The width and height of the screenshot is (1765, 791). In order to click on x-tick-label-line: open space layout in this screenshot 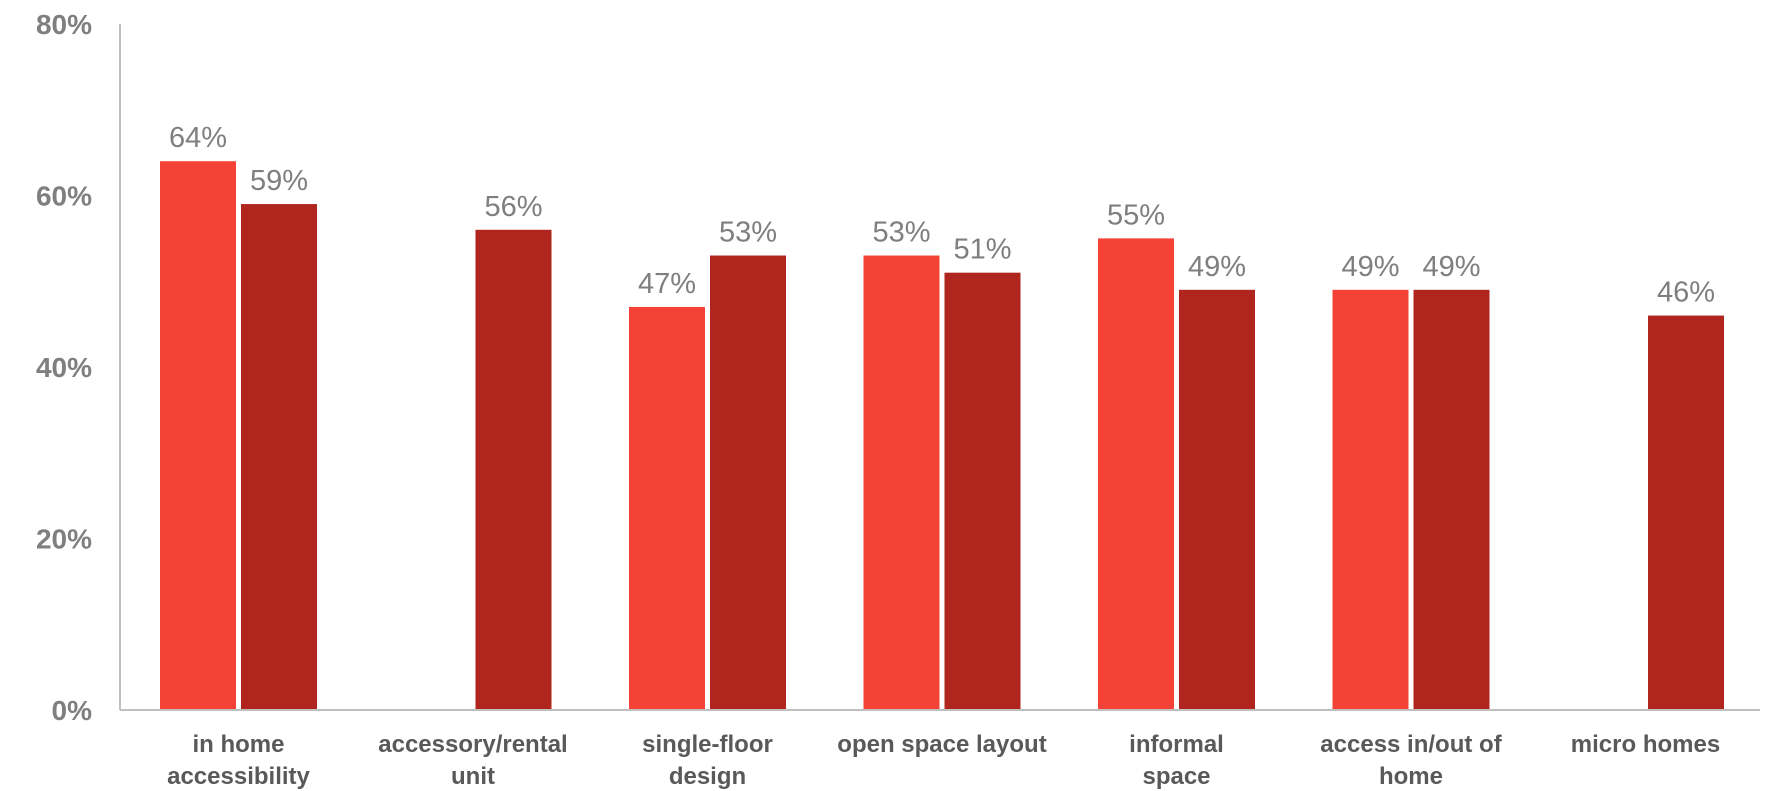, I will do `click(941, 744)`.